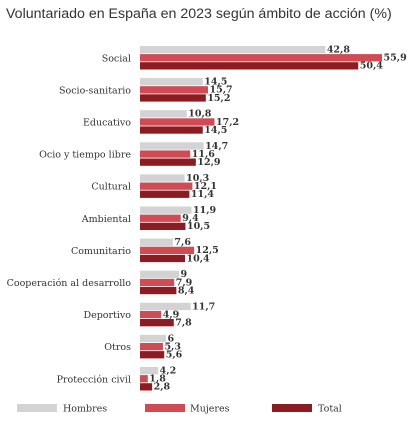 This screenshot has width=414, height=427. What do you see at coordinates (101, 251) in the screenshot?
I see `category-label: Comunitario` at bounding box center [101, 251].